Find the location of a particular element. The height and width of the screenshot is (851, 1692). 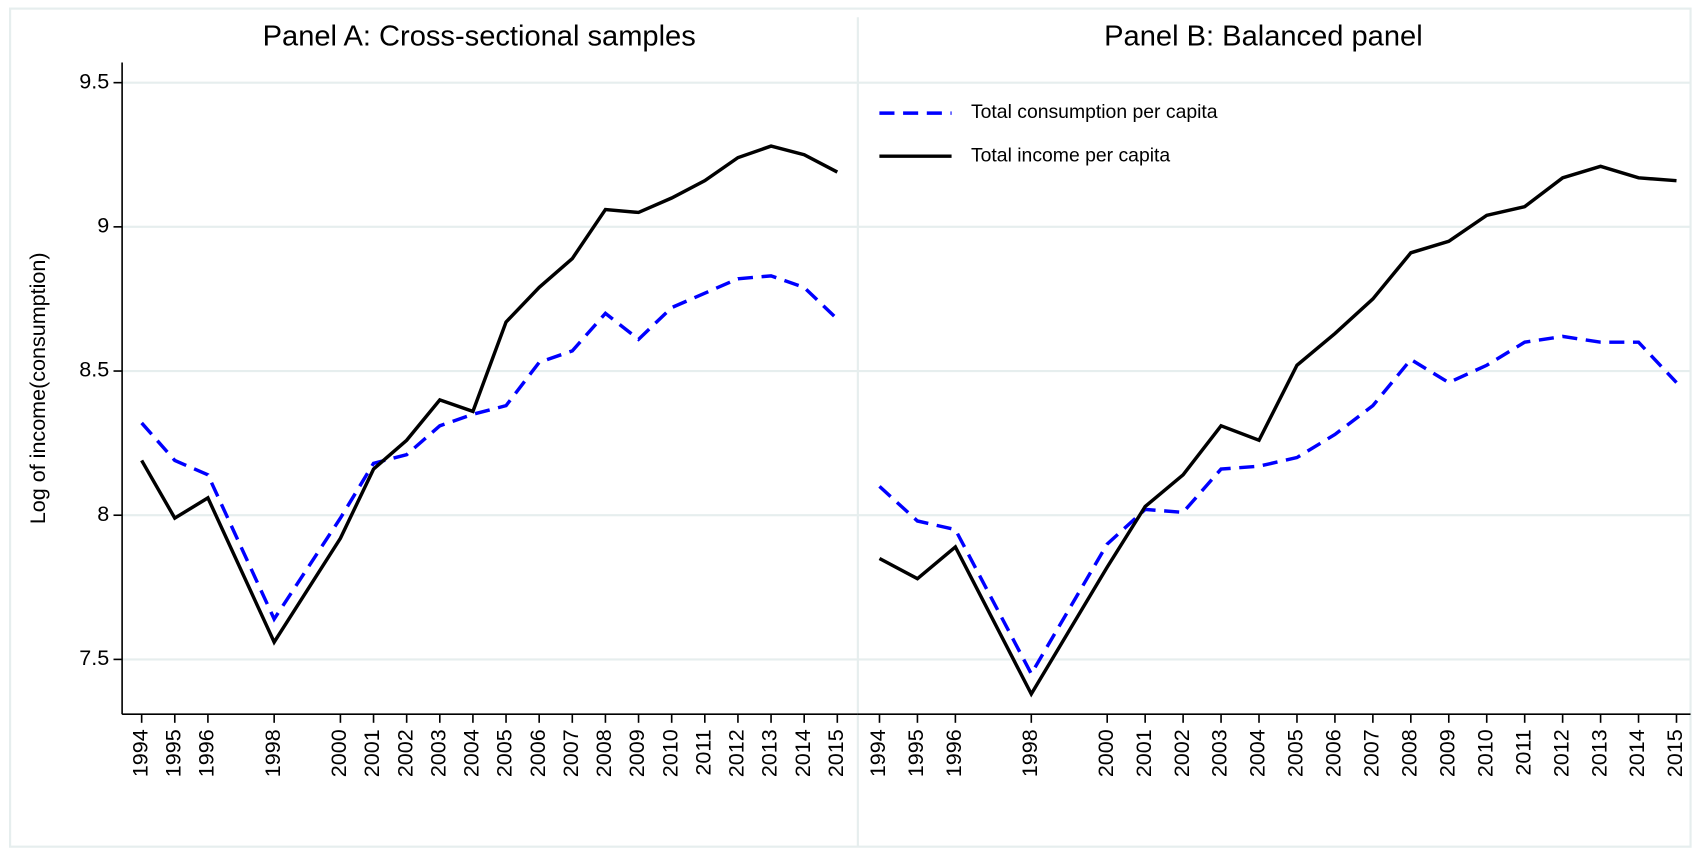

y-tick-label: 9.5 is located at coordinates (94, 81).